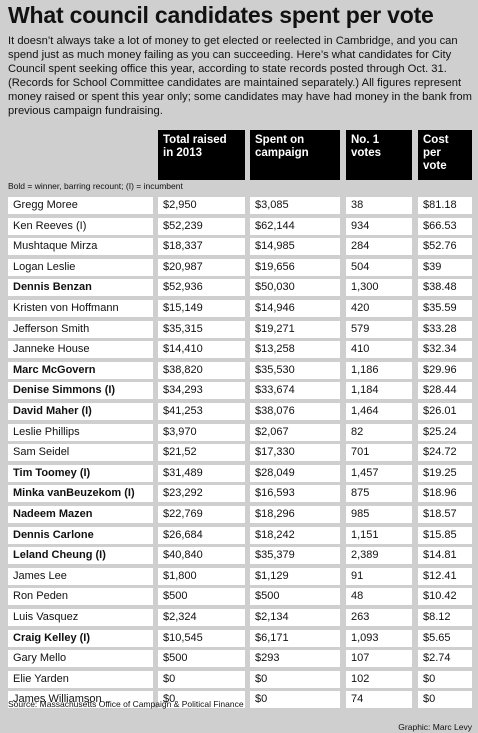 This screenshot has height=733, width=478. I want to click on spent-on-campaign: $33,674, so click(295, 391).